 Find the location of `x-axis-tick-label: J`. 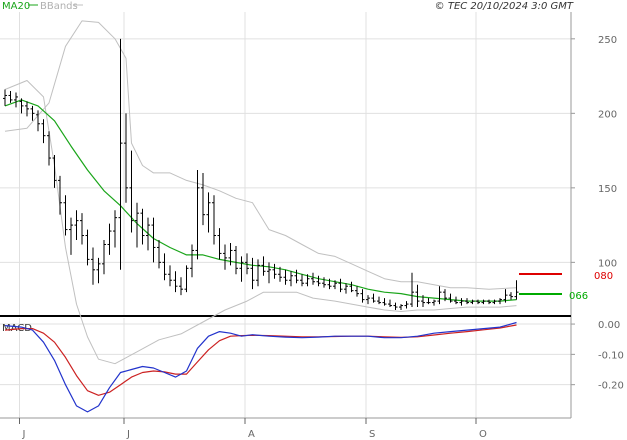

x-axis-tick-label: J is located at coordinates (128, 434).